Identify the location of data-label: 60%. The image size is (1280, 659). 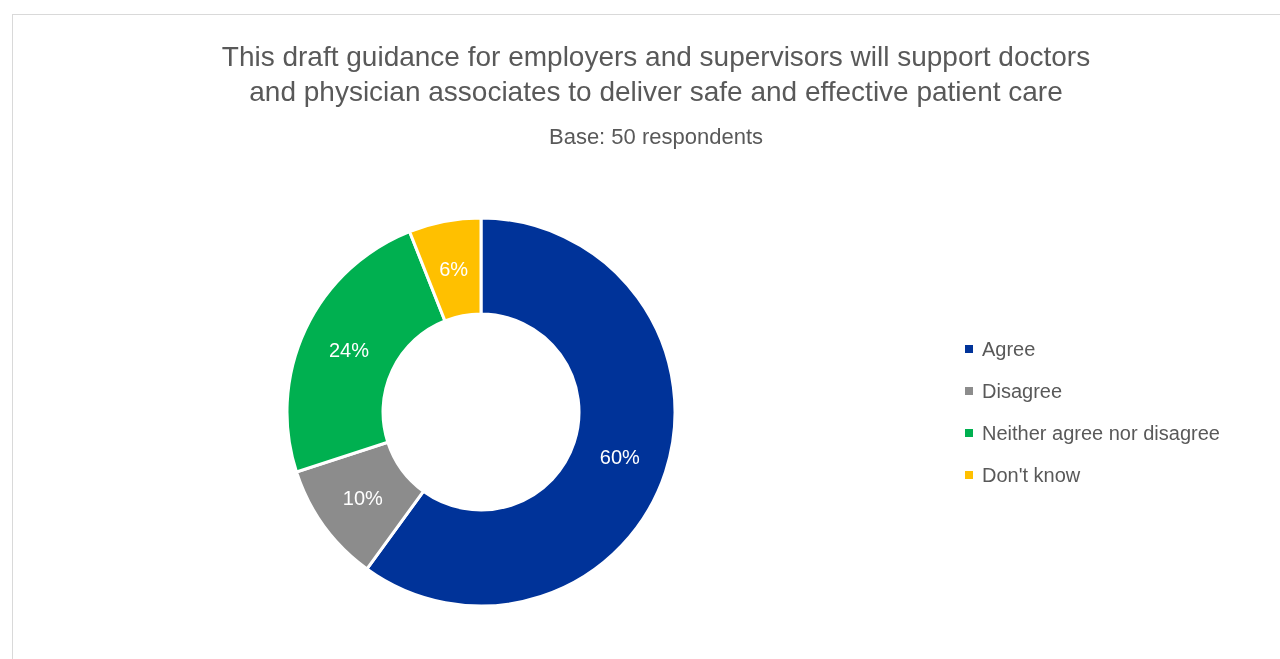
(620, 457).